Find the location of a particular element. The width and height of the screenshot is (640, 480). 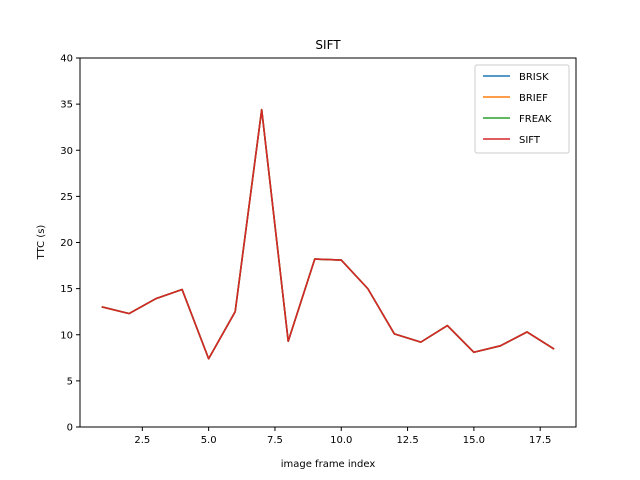

y-tick-label: 30 is located at coordinates (66, 151).